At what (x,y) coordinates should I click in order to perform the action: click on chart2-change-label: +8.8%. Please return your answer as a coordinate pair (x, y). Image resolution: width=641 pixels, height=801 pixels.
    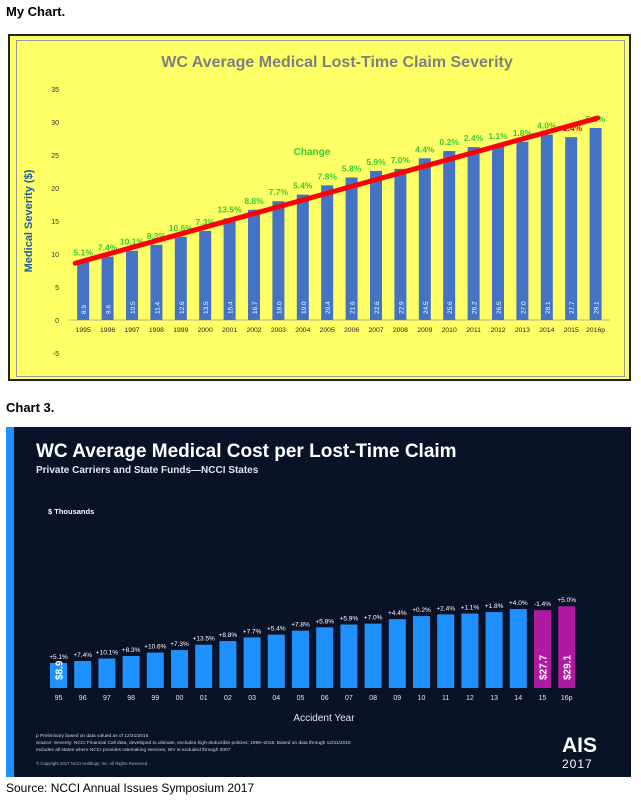
    Looking at the image, I should click on (228, 635).